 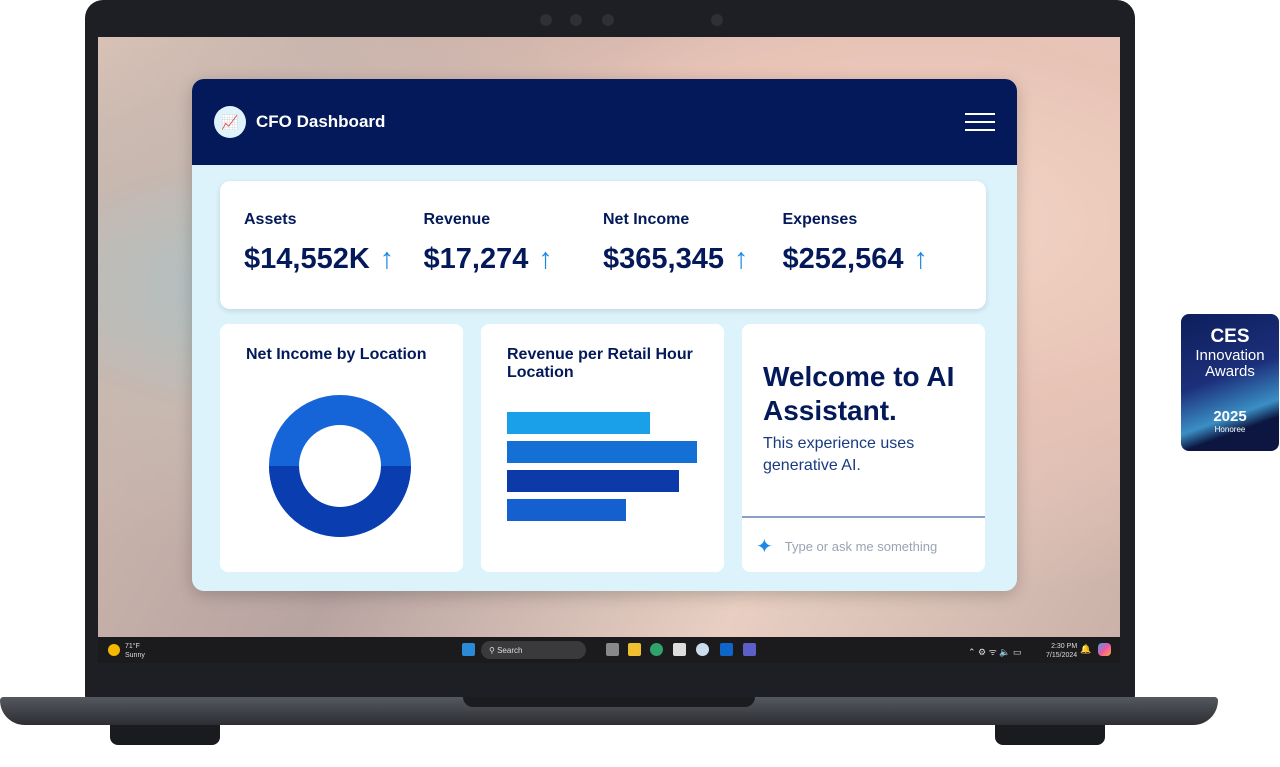 What do you see at coordinates (340, 501) in the screenshot?
I see `donut-segment` at bounding box center [340, 501].